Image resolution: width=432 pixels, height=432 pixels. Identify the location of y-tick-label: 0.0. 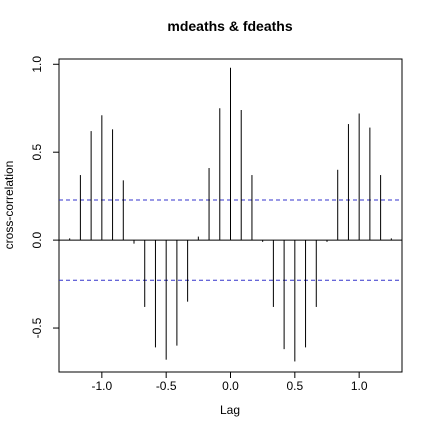
(37, 239).